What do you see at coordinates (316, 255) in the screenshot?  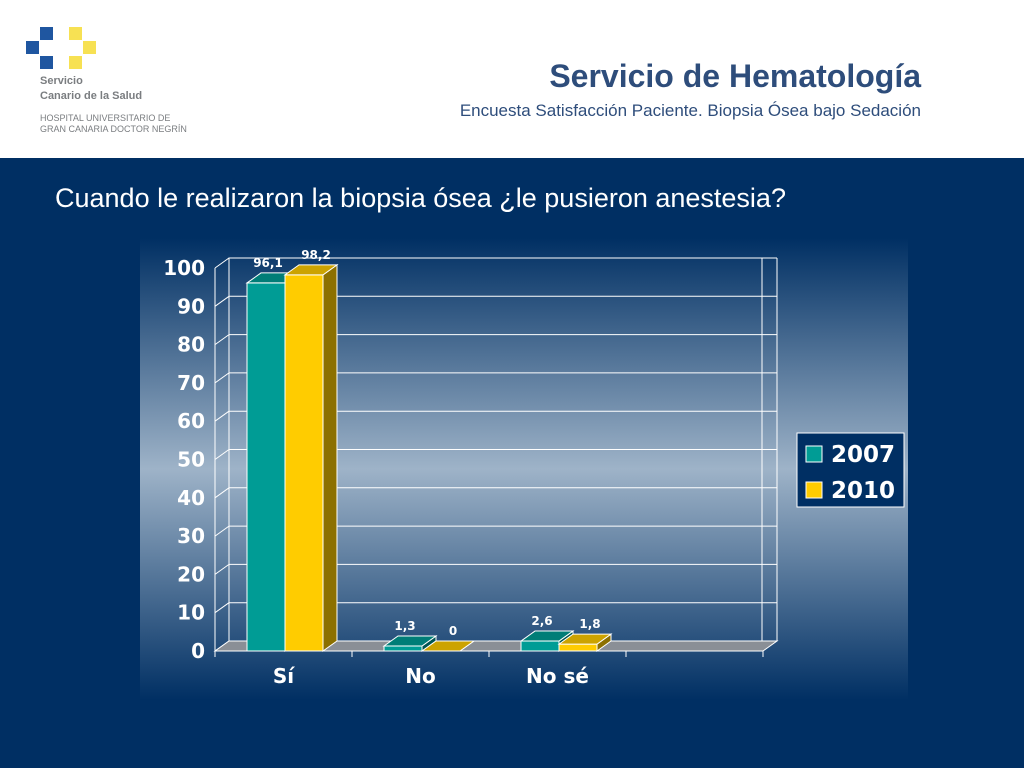 I see `data-label: 98,2` at bounding box center [316, 255].